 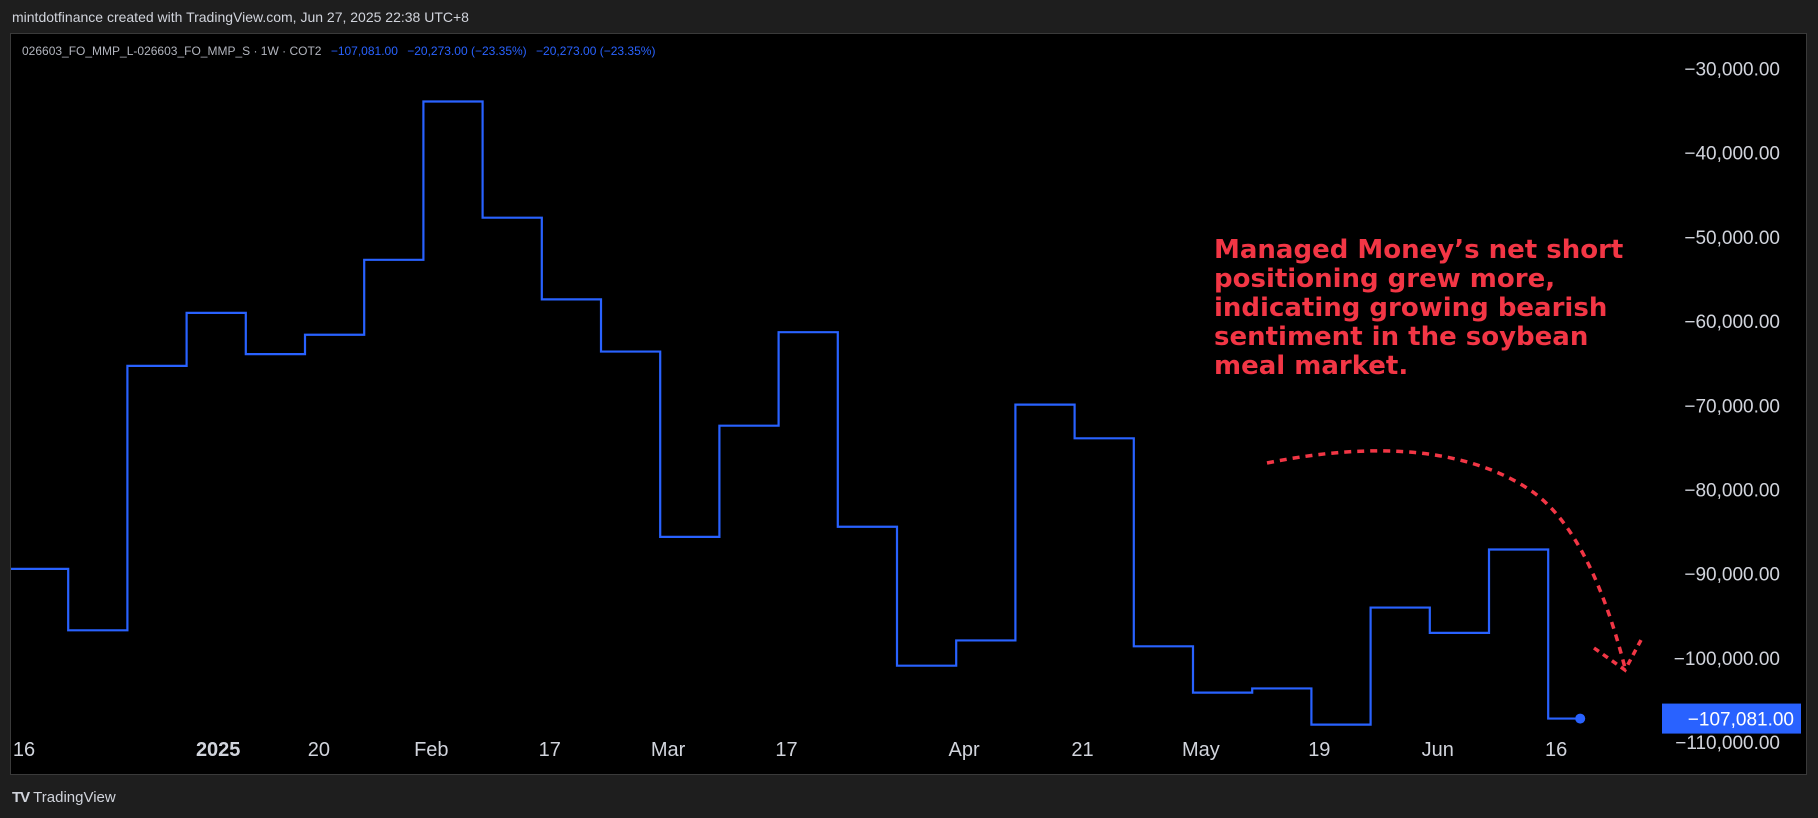 I want to click on y-tick-label: −40,000.00, so click(x=1732, y=154).